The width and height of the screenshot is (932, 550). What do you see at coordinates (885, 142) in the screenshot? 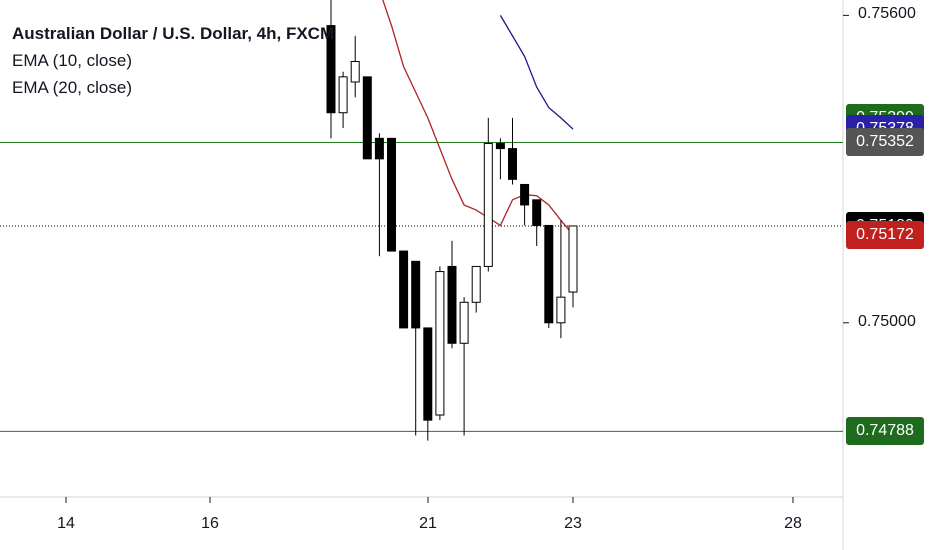
I see `price-tag: 0.75352` at bounding box center [885, 142].